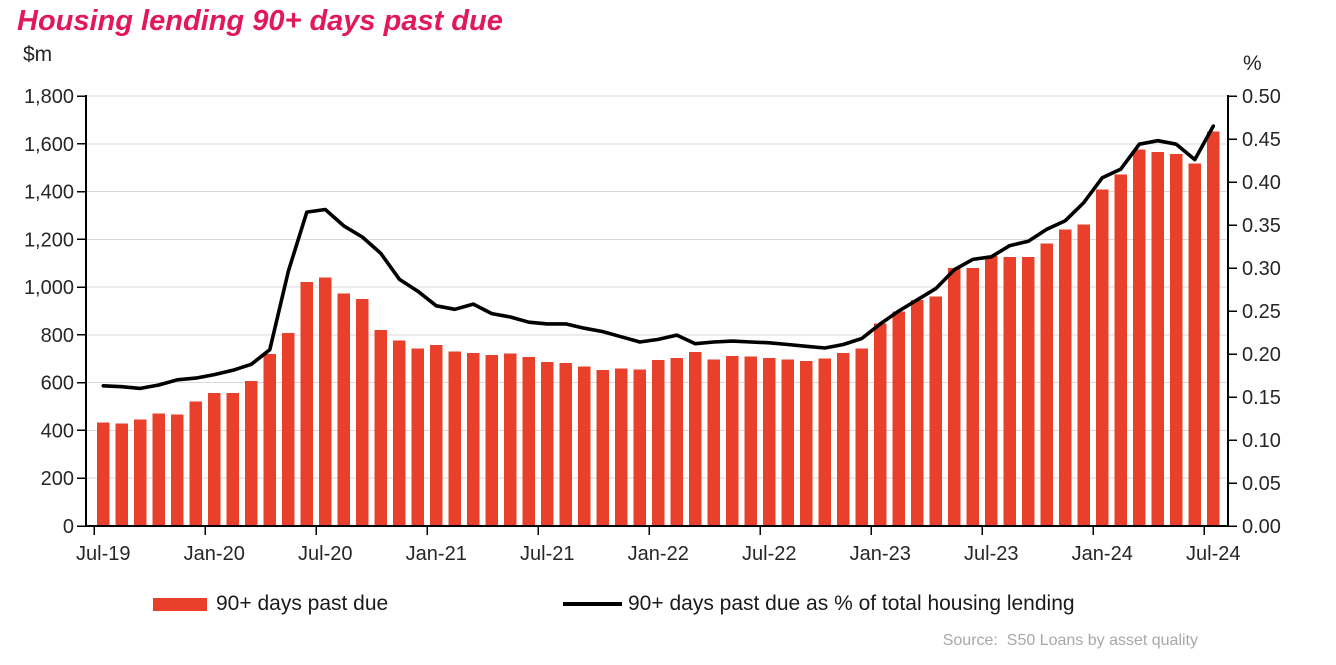  What do you see at coordinates (49, 97) in the screenshot?
I see `left-tick-label: 1,800` at bounding box center [49, 97].